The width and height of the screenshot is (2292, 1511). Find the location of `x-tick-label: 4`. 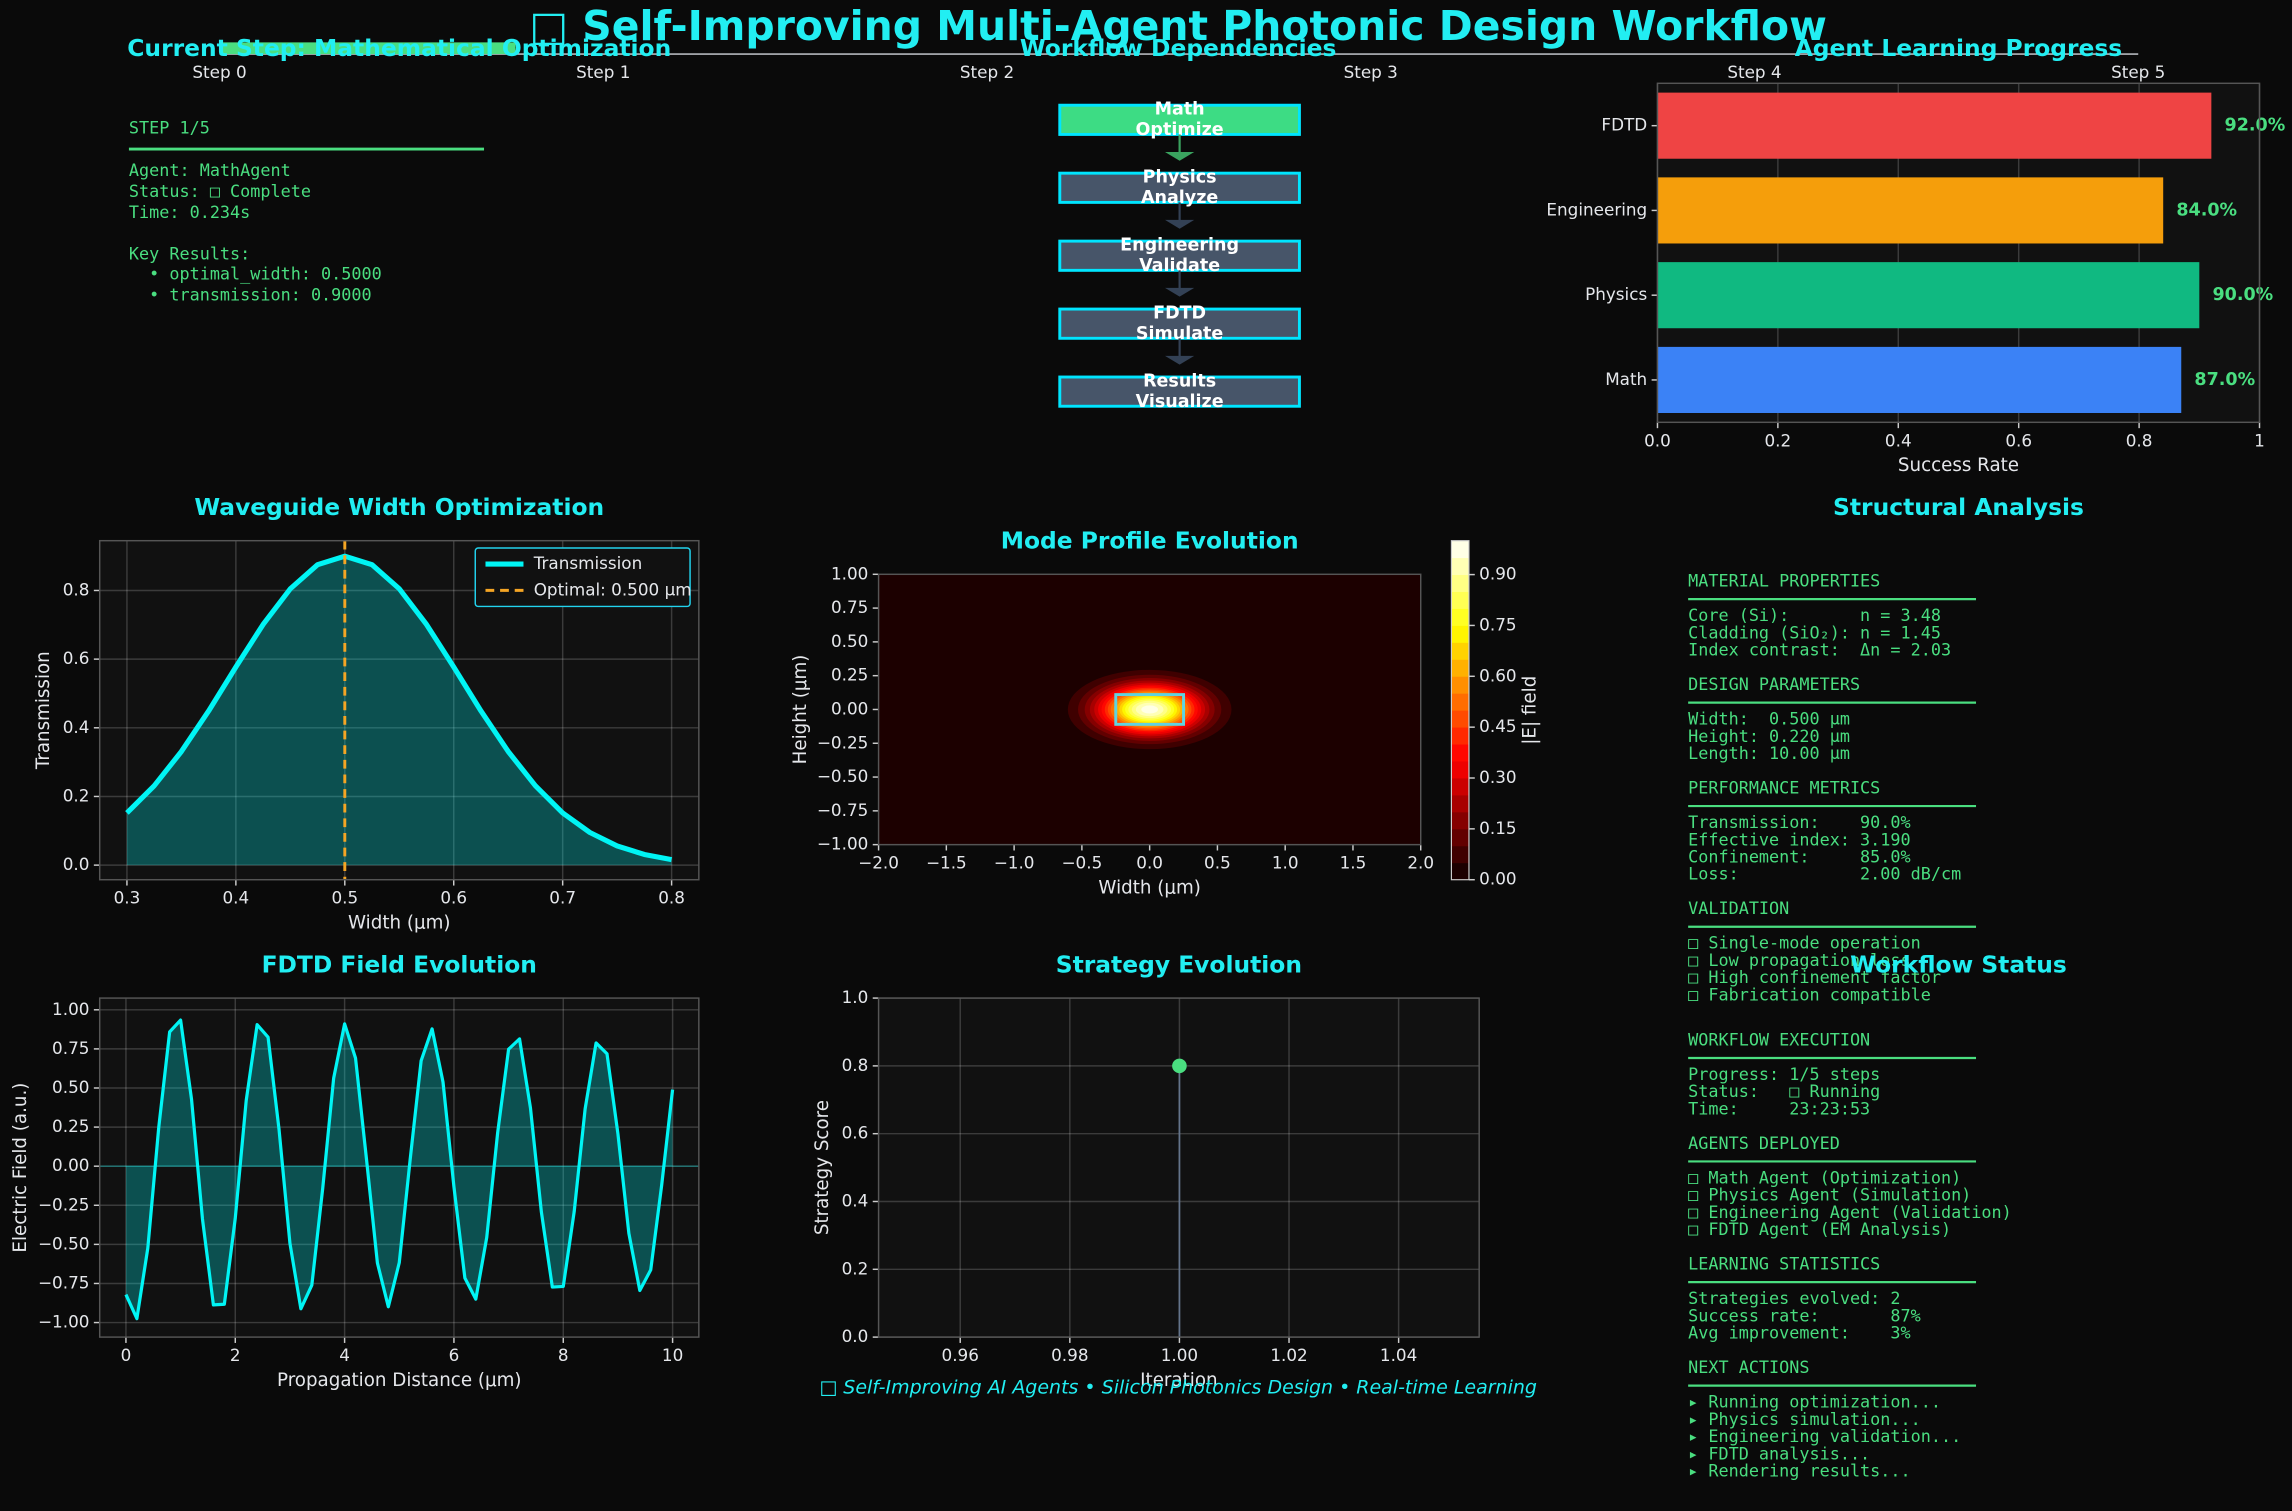

x-tick-label: 4 is located at coordinates (344, 1355).